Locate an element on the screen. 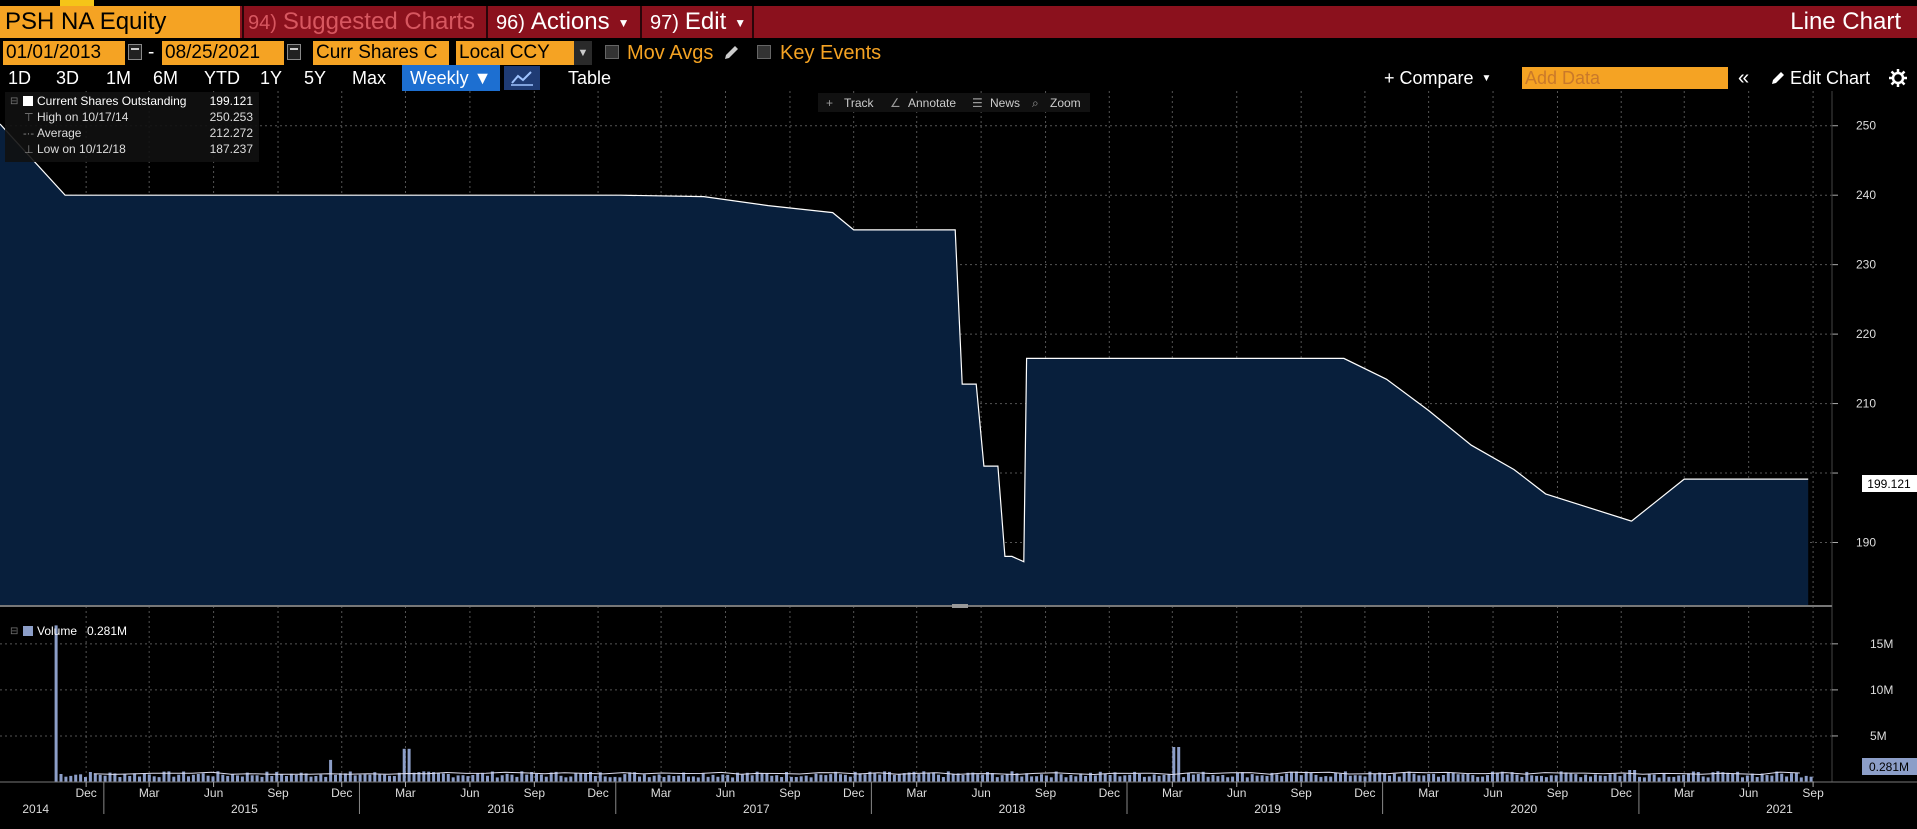 This screenshot has height=829, width=1917. x-year-label: 2017 is located at coordinates (756, 809).